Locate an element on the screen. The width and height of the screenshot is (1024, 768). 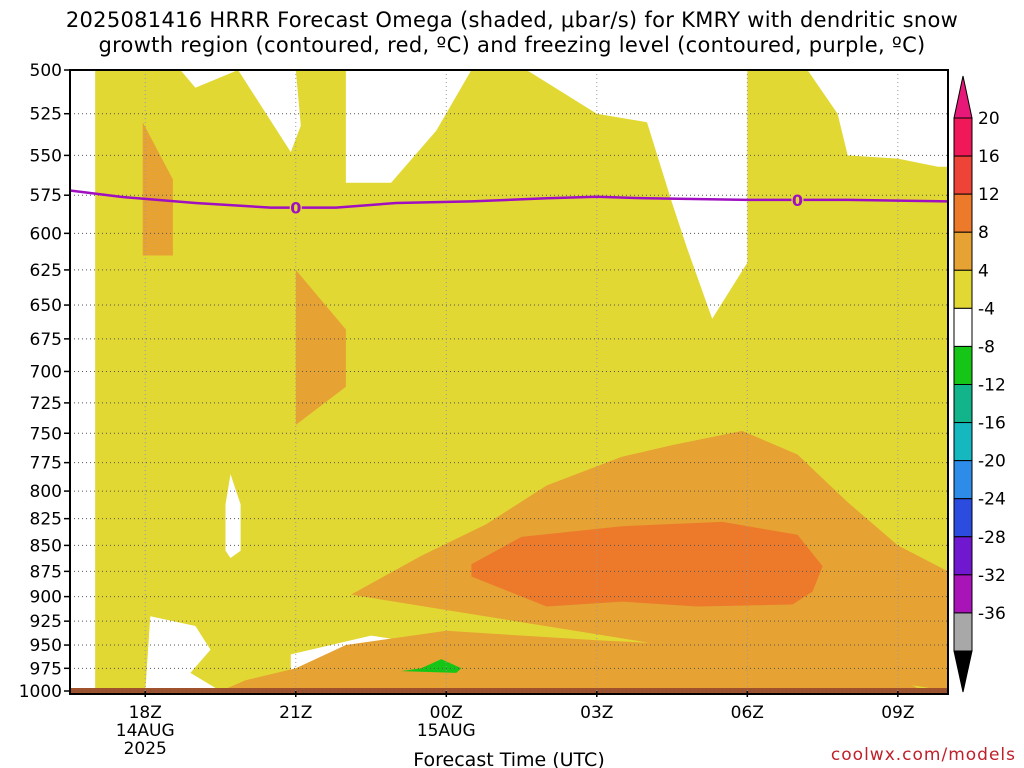
freezing-level-line is located at coordinates (509, 199).